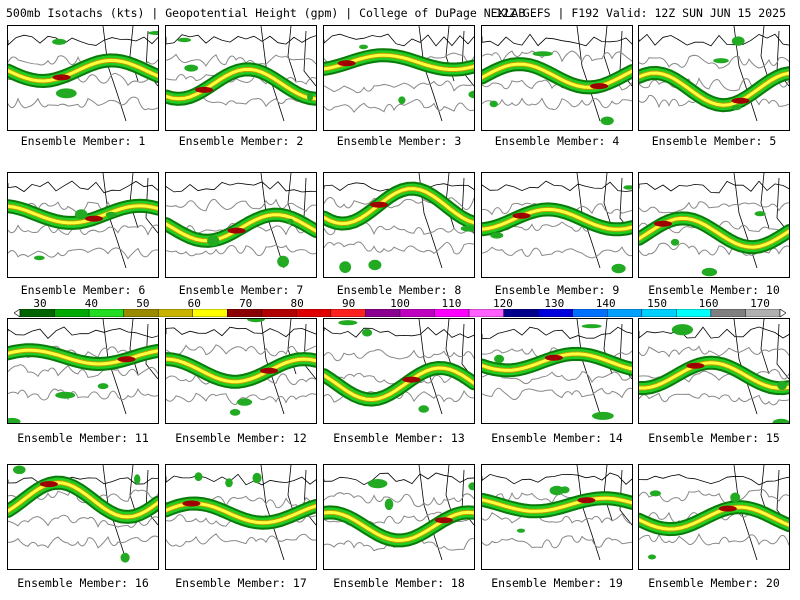 The width and height of the screenshot is (800, 600). I want to click on ensemble-member-label: Ensemble Member: 1, so click(83, 141).